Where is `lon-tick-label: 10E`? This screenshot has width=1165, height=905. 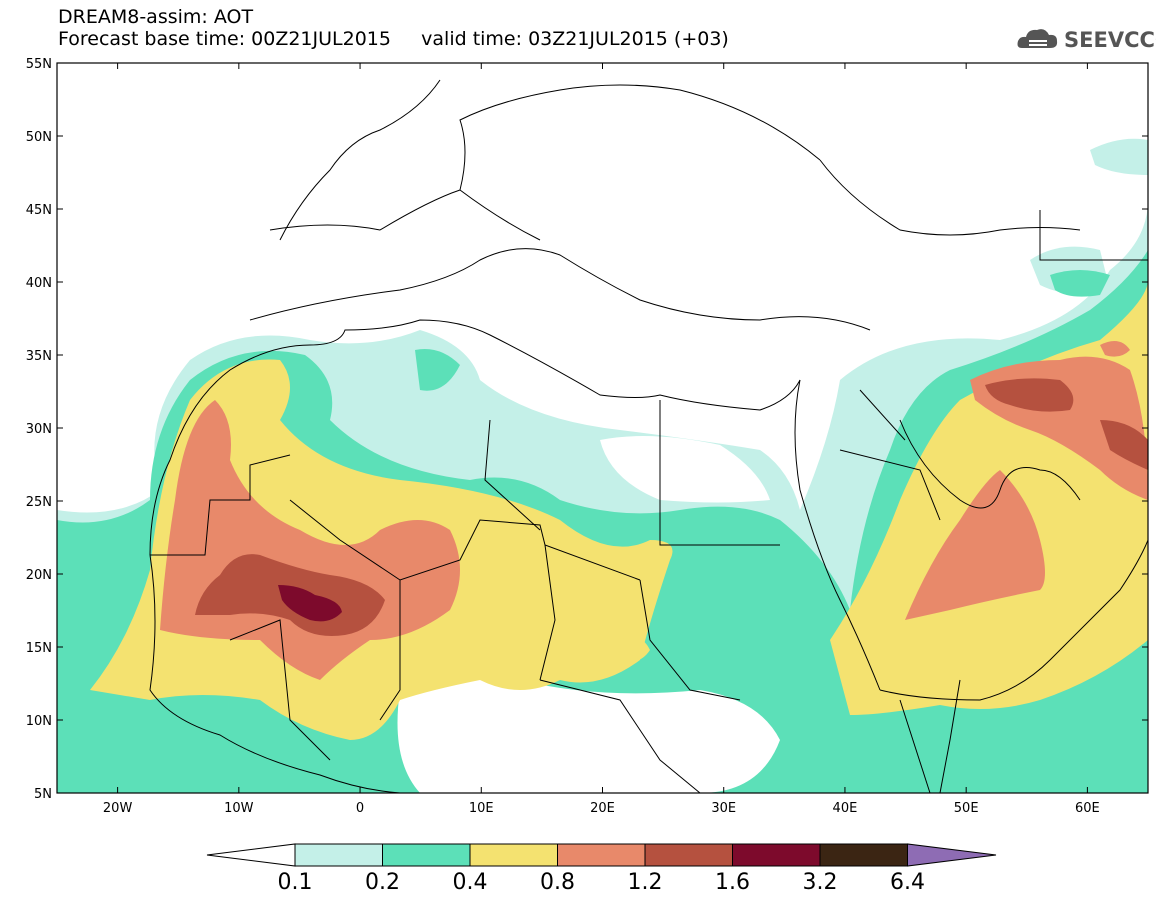 lon-tick-label: 10E is located at coordinates (481, 808).